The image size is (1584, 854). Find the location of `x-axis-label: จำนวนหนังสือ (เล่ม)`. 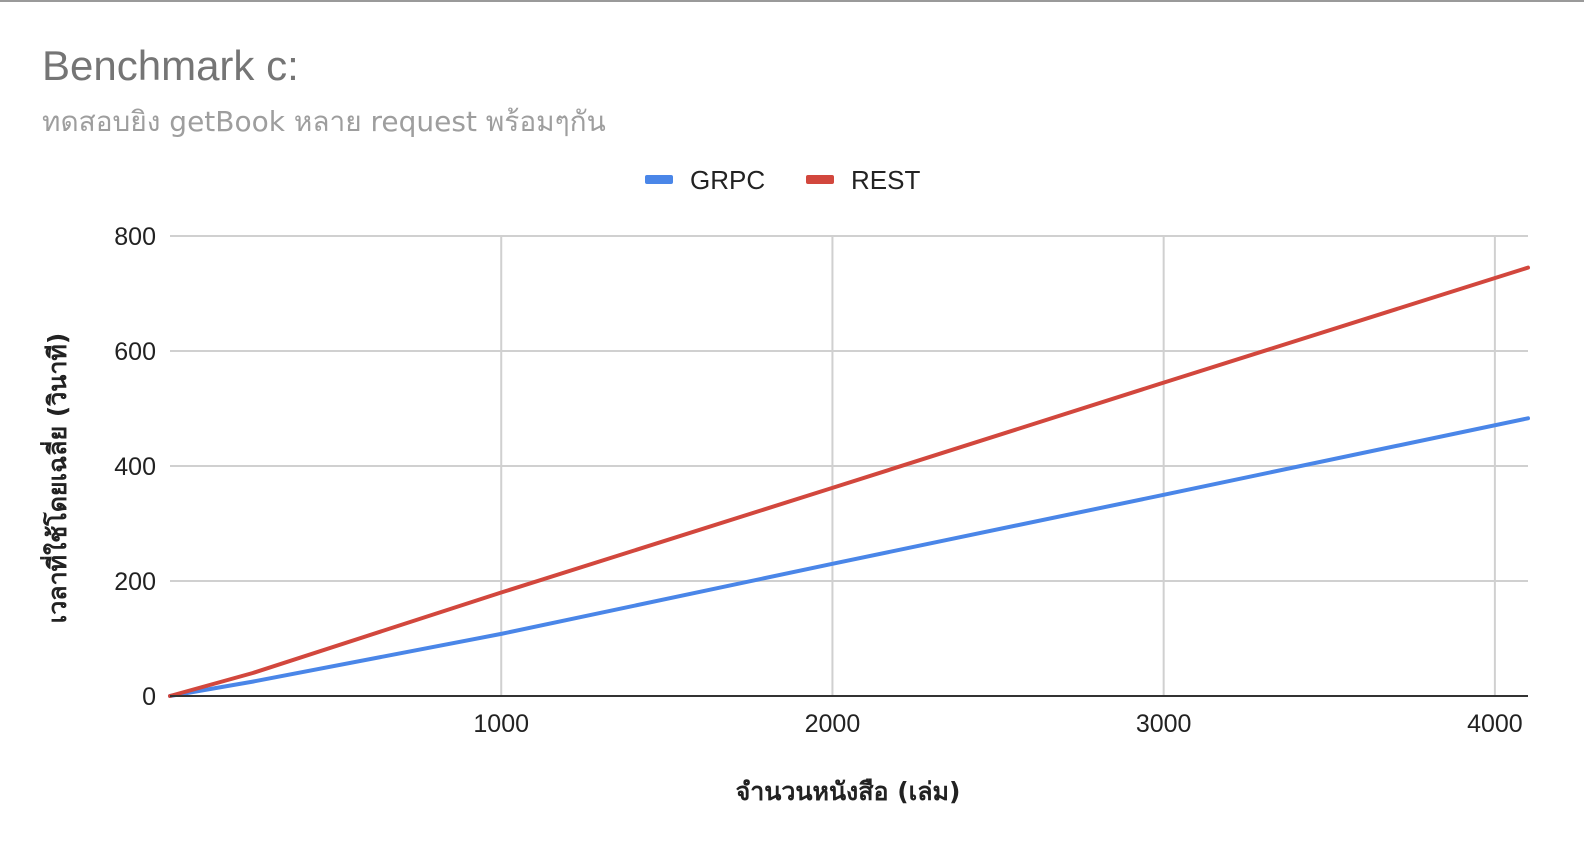

x-axis-label: จำนวนหนังสือ (เล่ม) is located at coordinates (848, 791).